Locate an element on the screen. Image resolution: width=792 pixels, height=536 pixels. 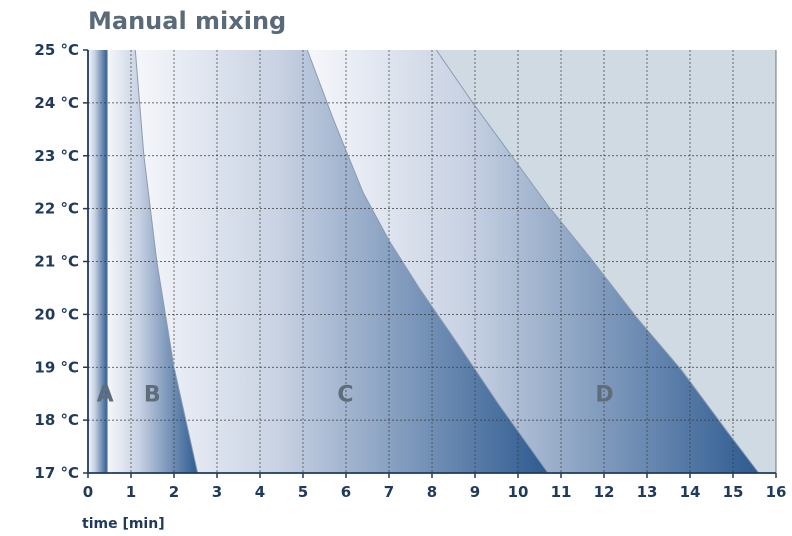
x-tick-label: 6 is located at coordinates (346, 492).